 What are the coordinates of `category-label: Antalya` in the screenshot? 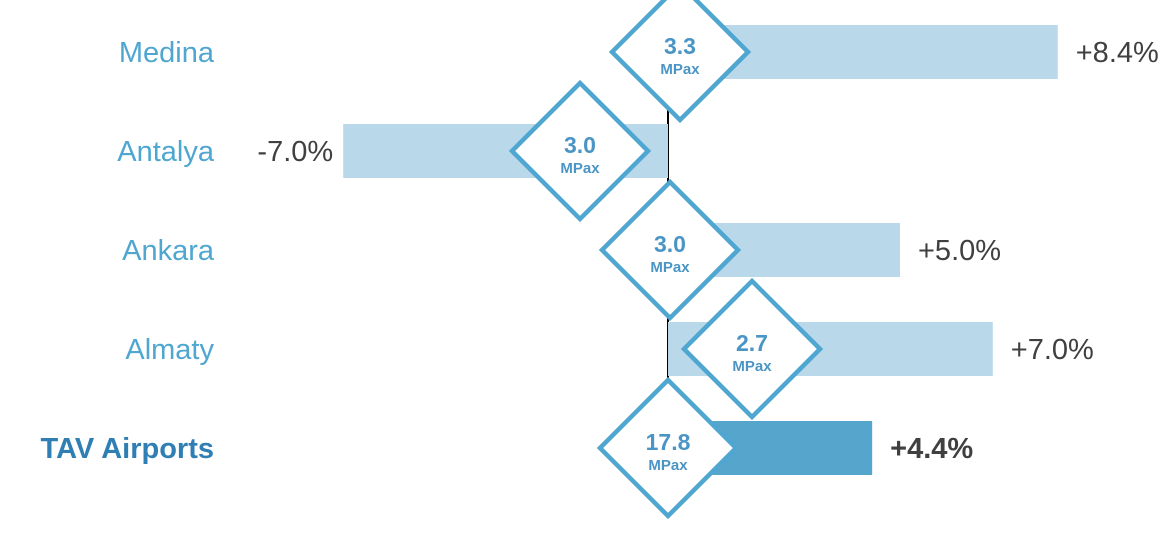 It's located at (166, 152).